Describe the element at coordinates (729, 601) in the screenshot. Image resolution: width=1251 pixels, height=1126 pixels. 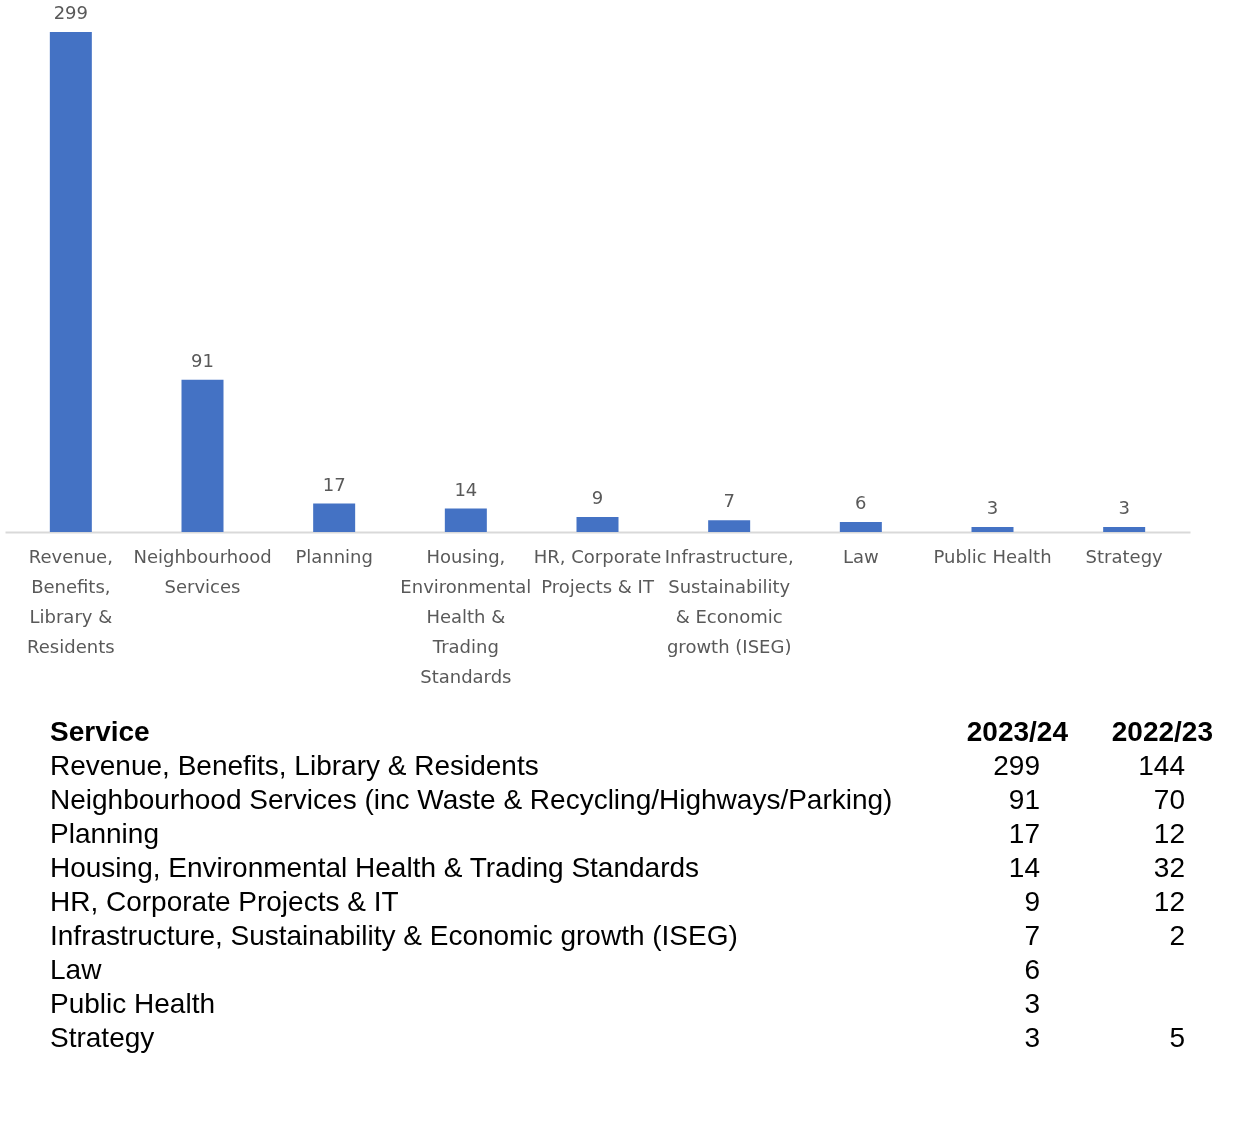
I see `x-tick-label: Infrastructure, Sustainability & Economic growth (ISEG)` at that location.